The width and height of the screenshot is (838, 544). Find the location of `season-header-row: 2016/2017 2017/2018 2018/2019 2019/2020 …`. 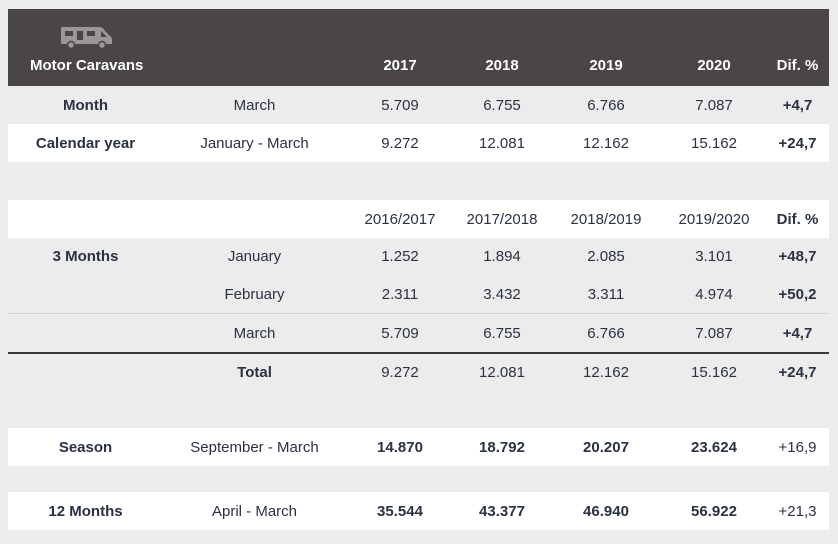

season-header-row: 2016/2017 2017/2018 2018/2019 2019/2020 … is located at coordinates (418, 219).